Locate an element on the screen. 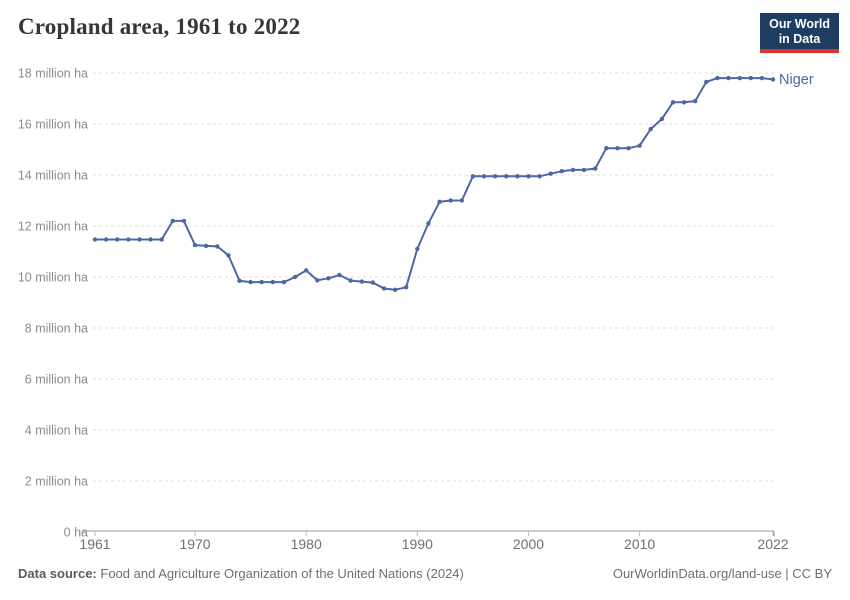 Image resolution: width=850 pixels, height=600 pixels. y-axis-tick-label: 18 million ha is located at coordinates (53, 74).